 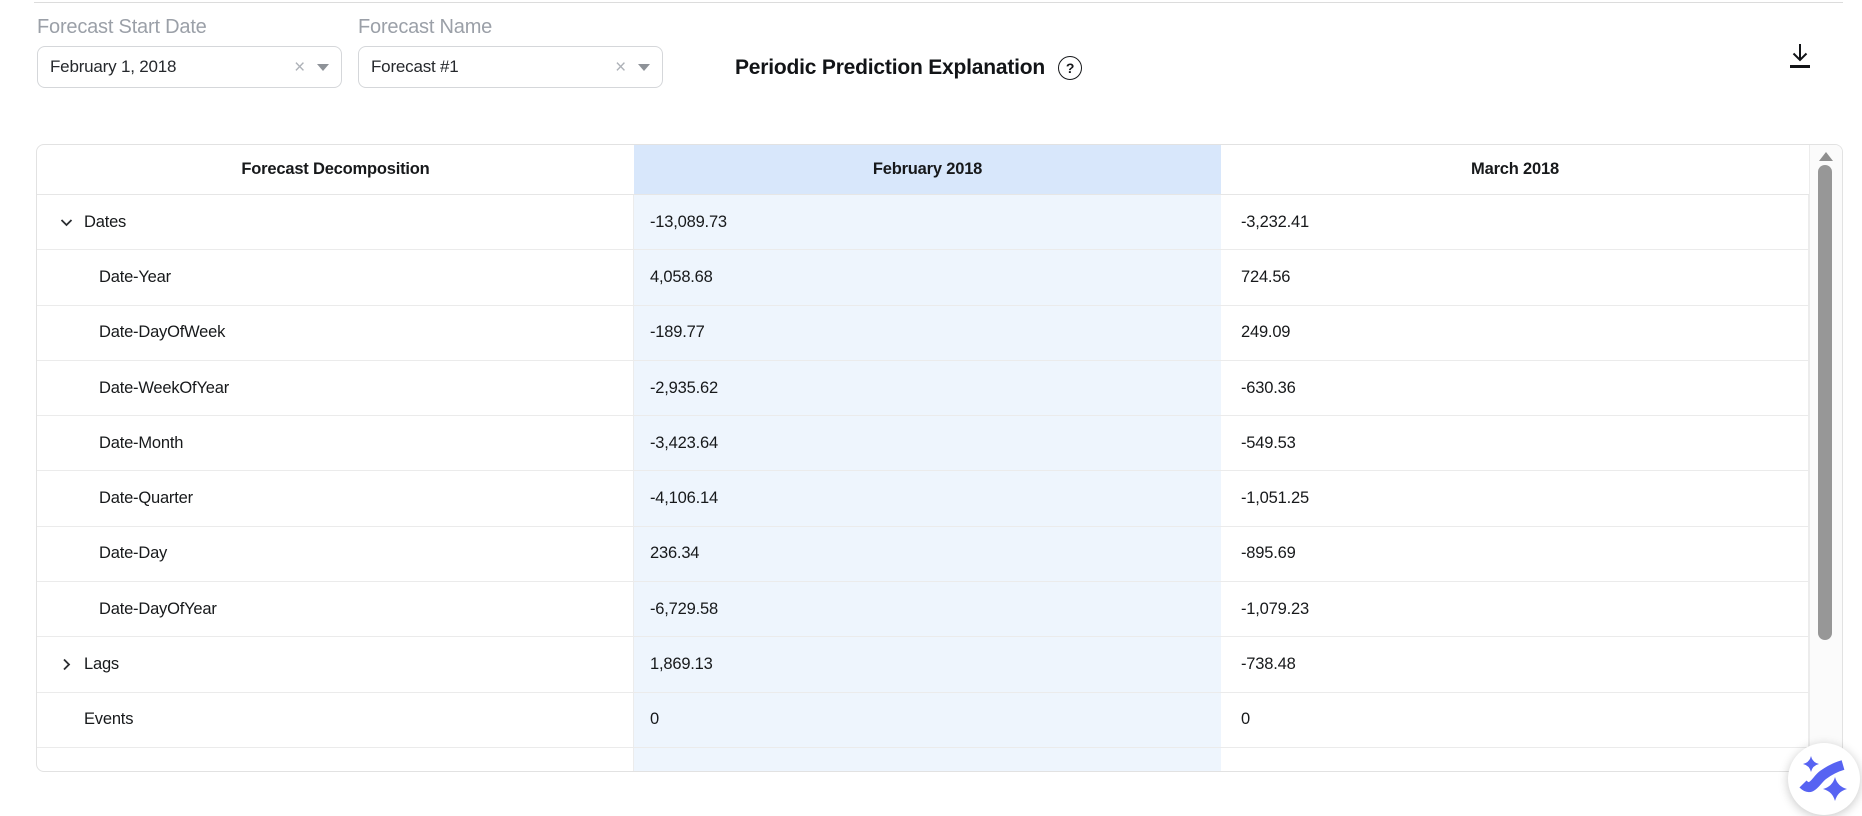 I want to click on forecast-name-label: Forecast Name, so click(x=425, y=27).